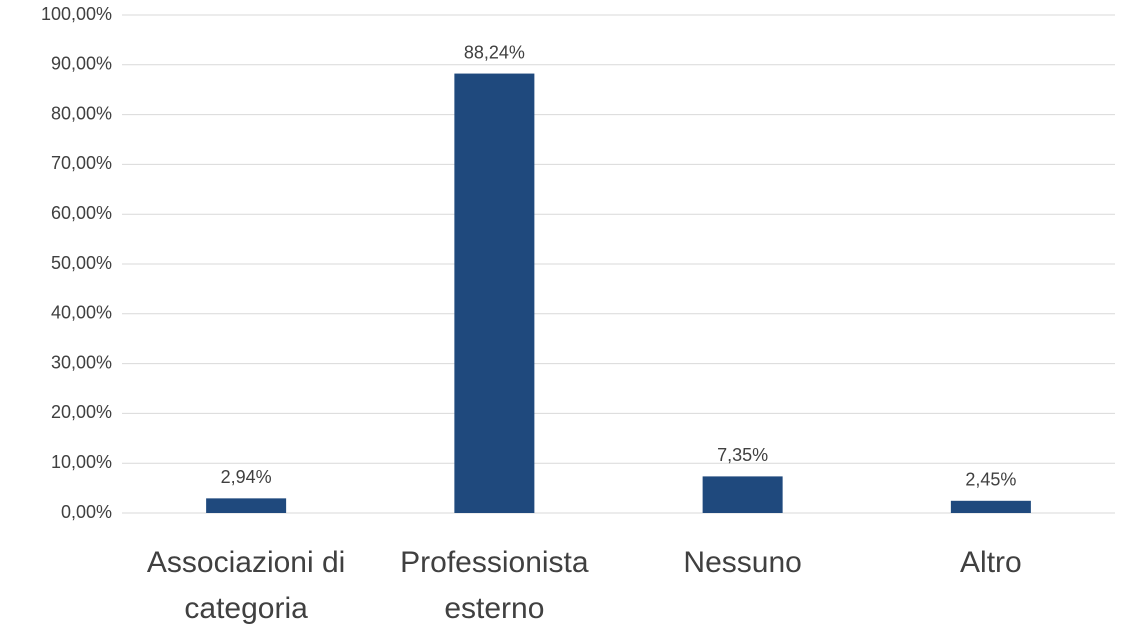 The width and height of the screenshot is (1128, 626). Describe the element at coordinates (990, 480) in the screenshot. I see `data-label: 2,45%` at that location.